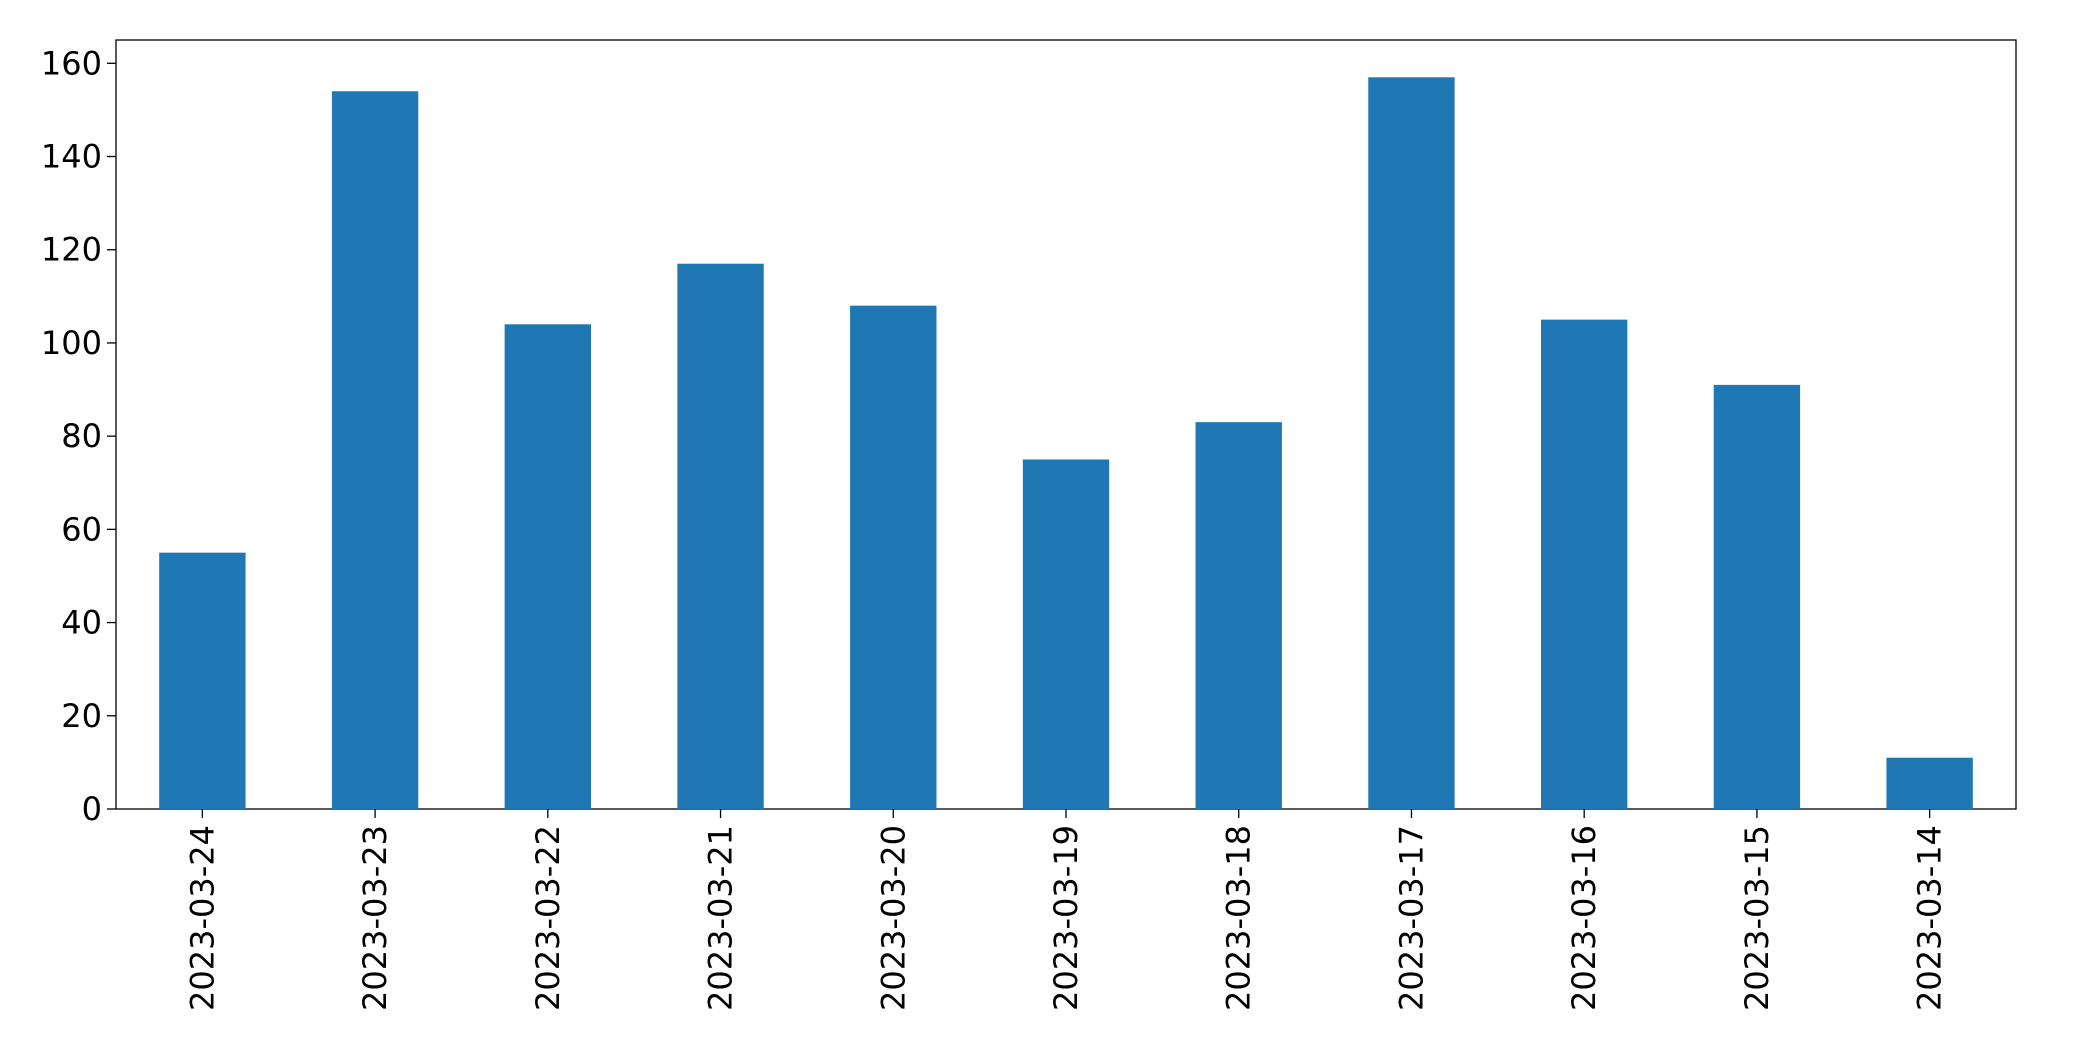 This screenshot has width=2093, height=1061. Describe the element at coordinates (893, 918) in the screenshot. I see `x-tick-label: 2023-03-20` at that location.